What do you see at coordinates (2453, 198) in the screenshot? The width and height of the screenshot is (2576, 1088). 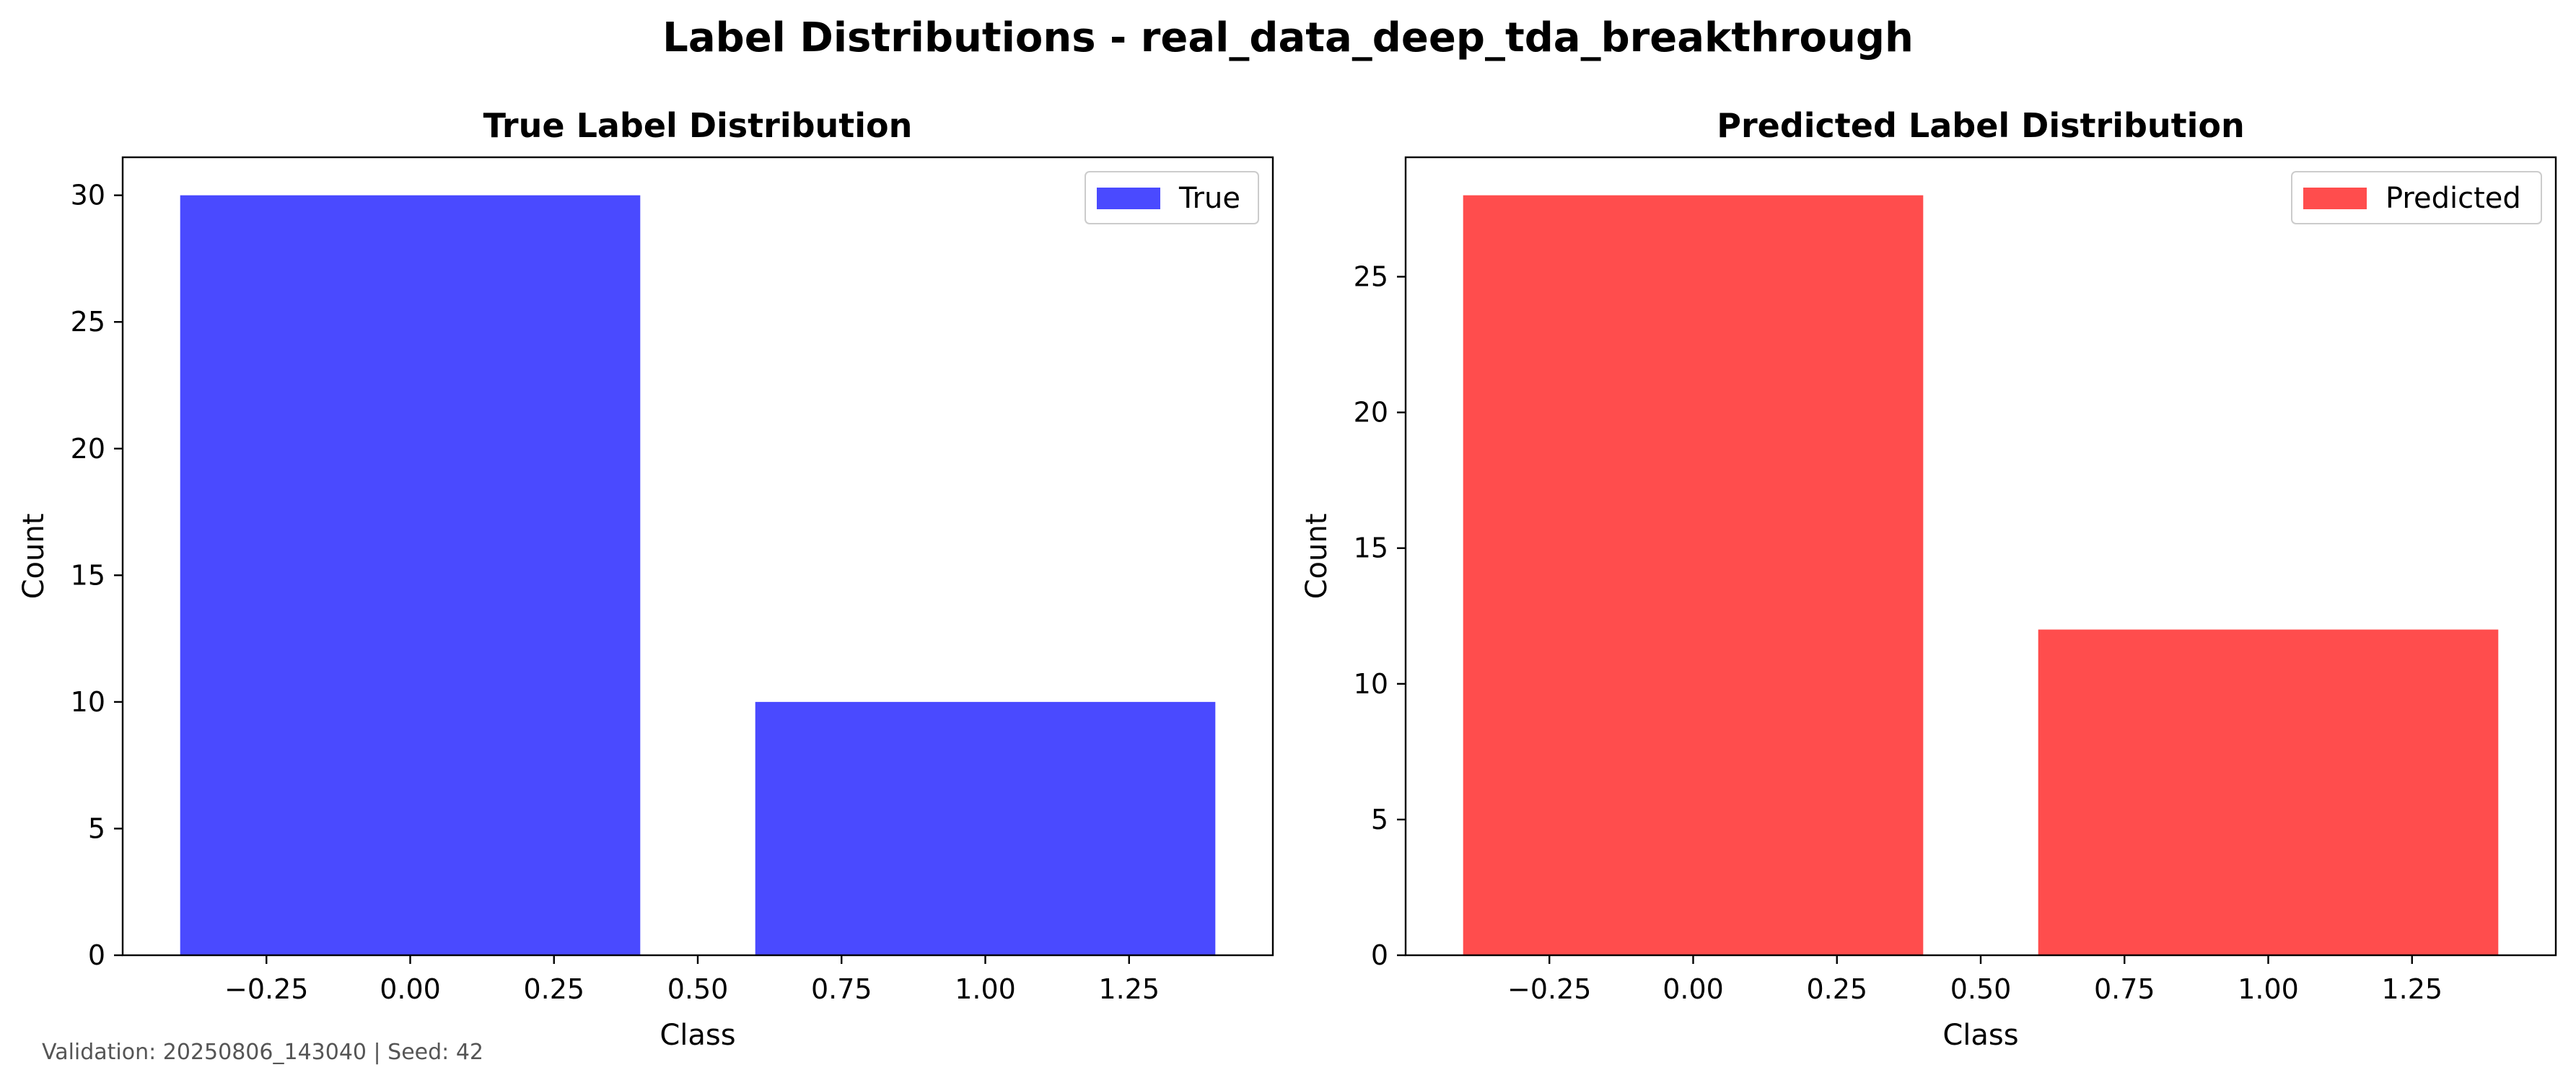 I see `legend-label: Predicted` at bounding box center [2453, 198].